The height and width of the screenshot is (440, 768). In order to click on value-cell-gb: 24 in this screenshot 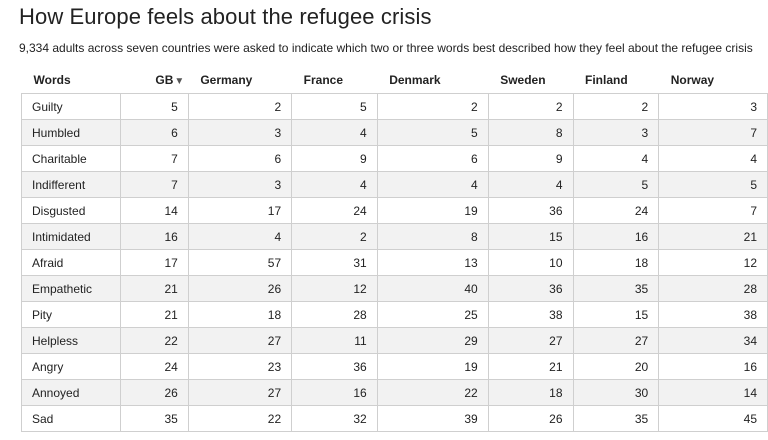, I will do `click(154, 366)`.